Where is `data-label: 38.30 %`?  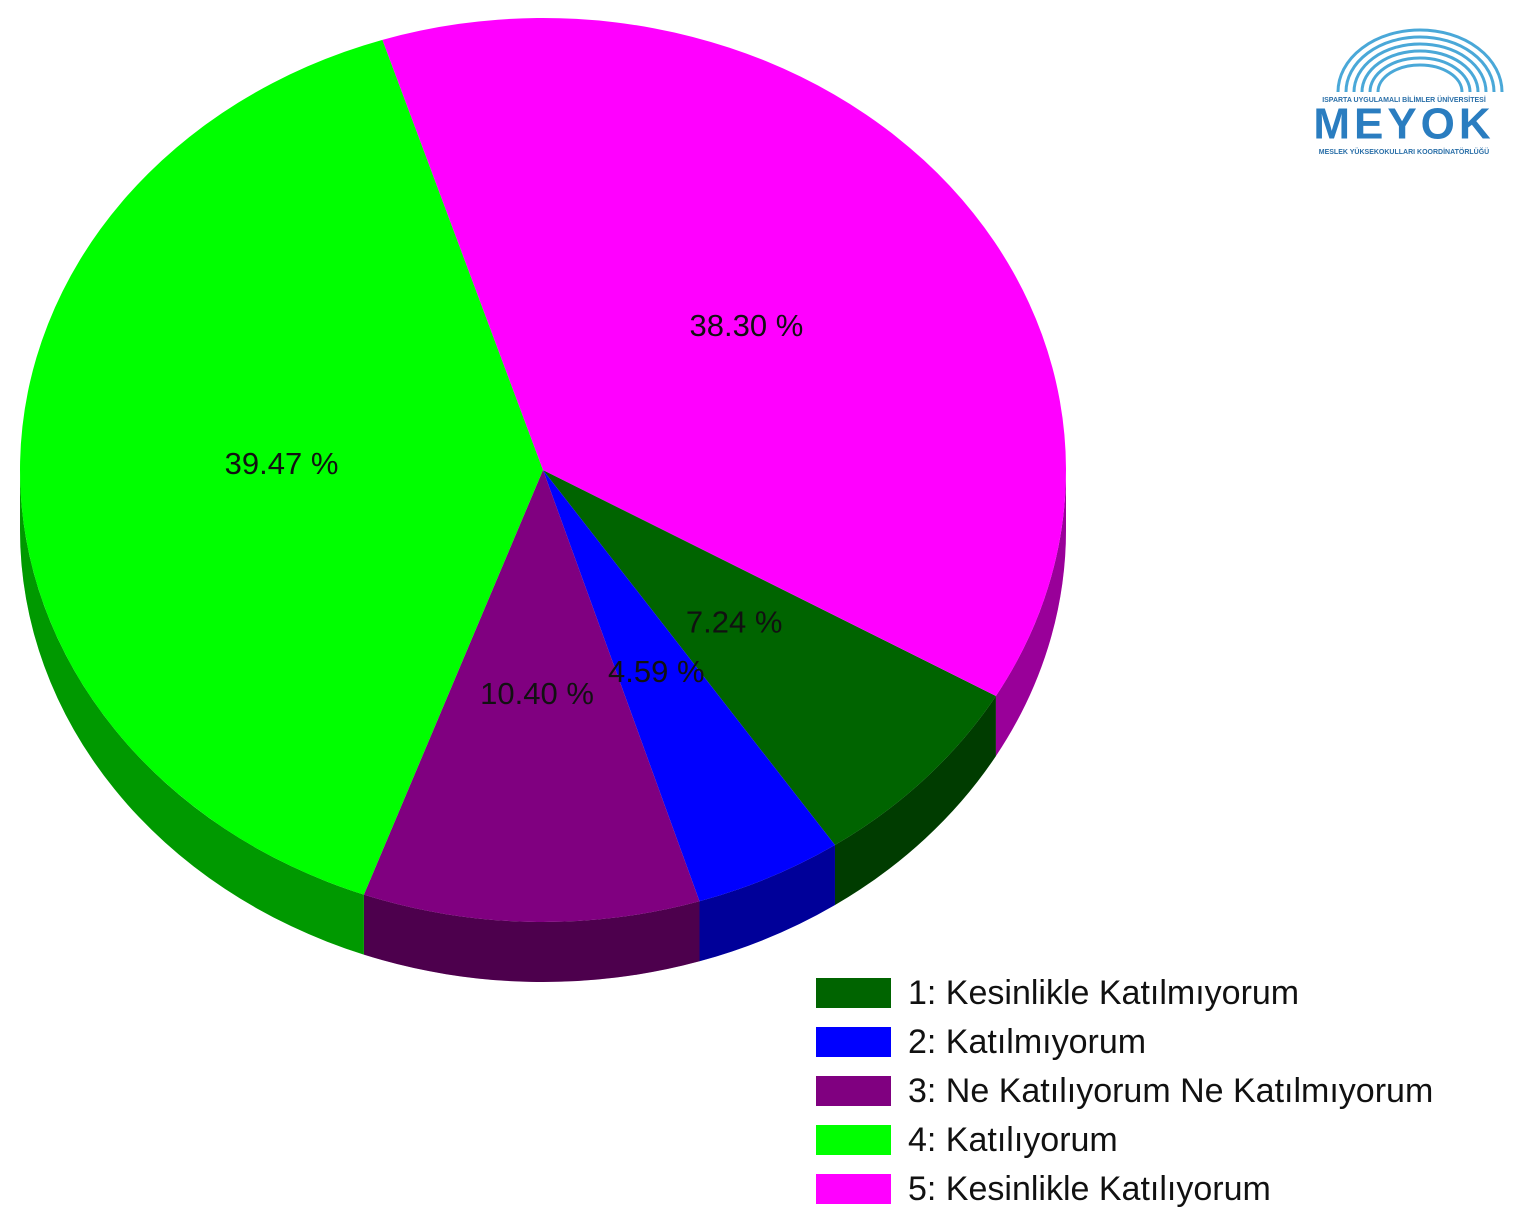
data-label: 38.30 % is located at coordinates (747, 325).